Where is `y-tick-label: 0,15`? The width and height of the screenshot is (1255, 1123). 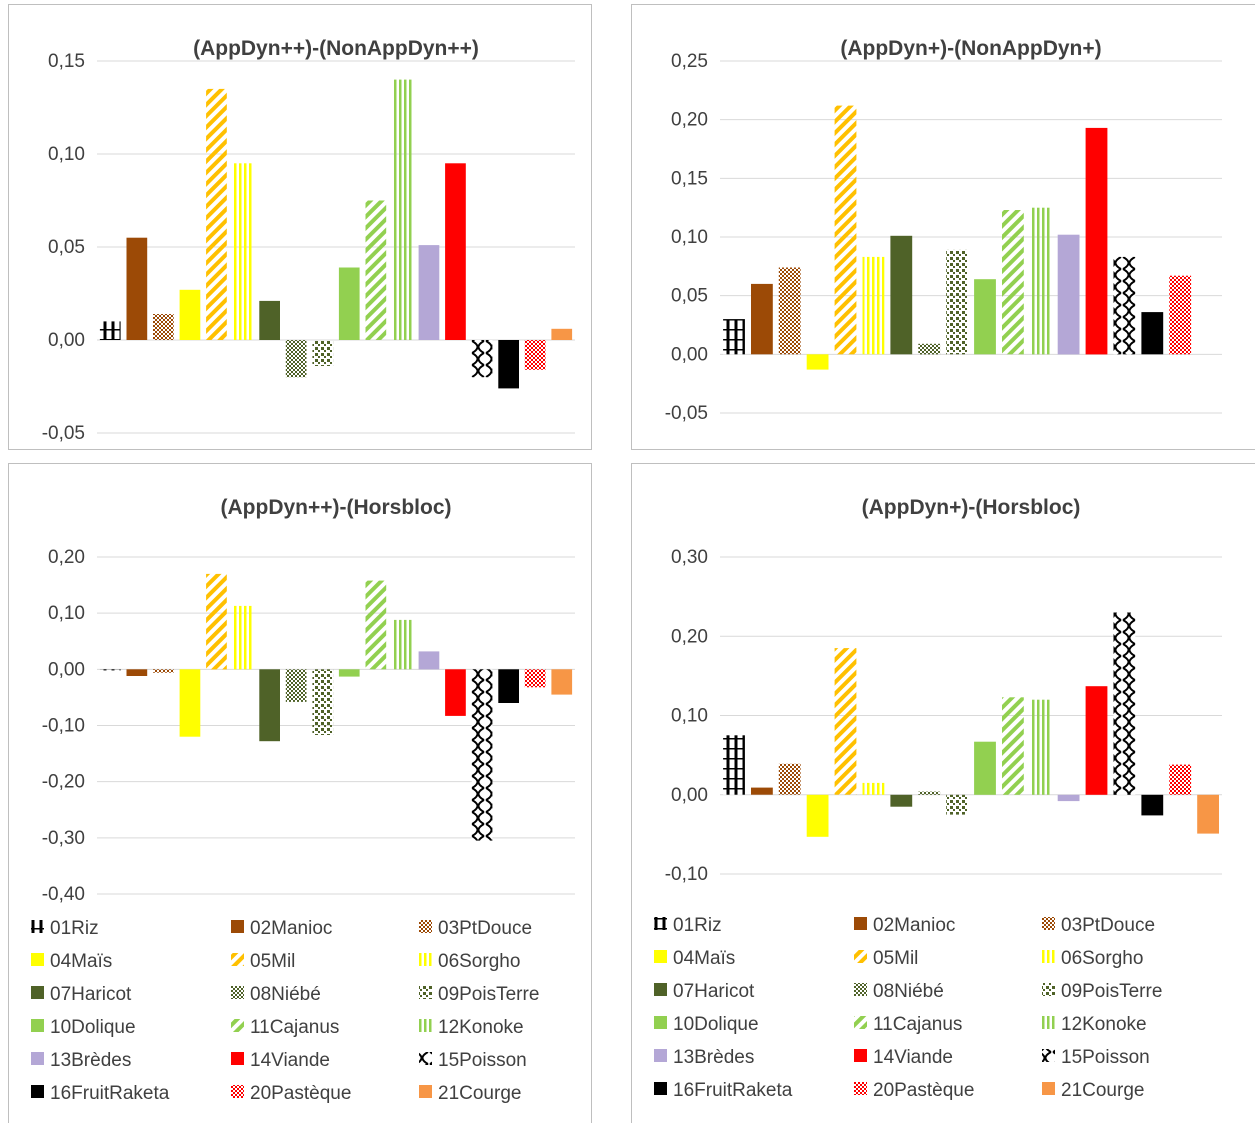
y-tick-label: 0,15 is located at coordinates (689, 178).